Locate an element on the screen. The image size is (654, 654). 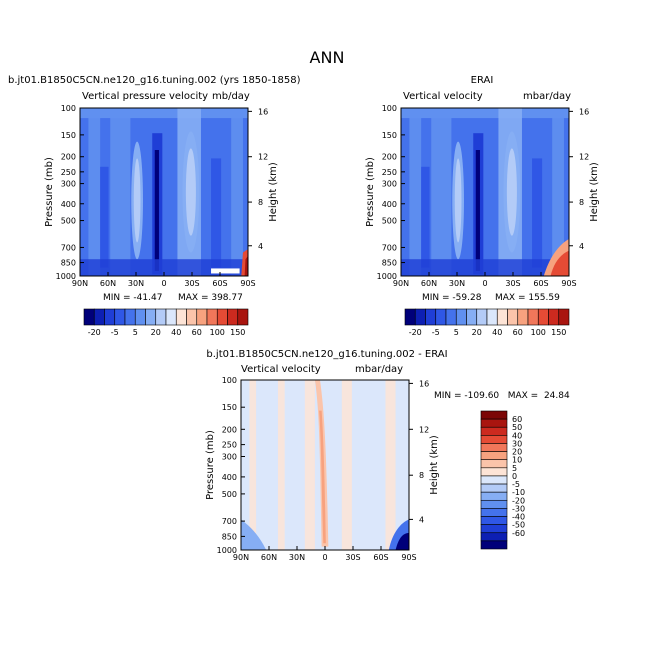
diff-plot-ytick-label: 100 is located at coordinates (229, 380).